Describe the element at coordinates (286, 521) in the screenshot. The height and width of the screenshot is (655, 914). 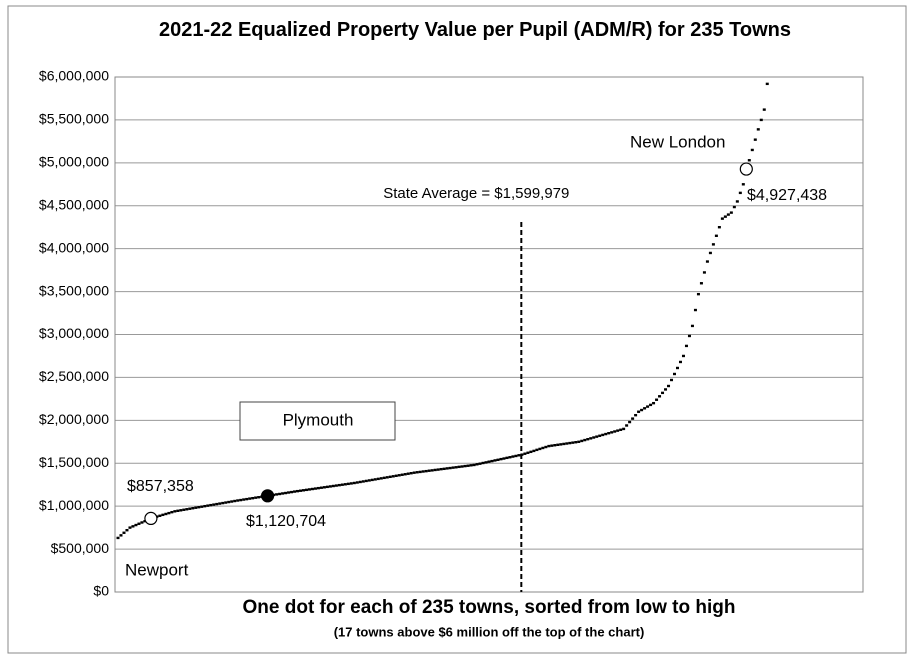
I see `value-label: $1,120,704` at that location.